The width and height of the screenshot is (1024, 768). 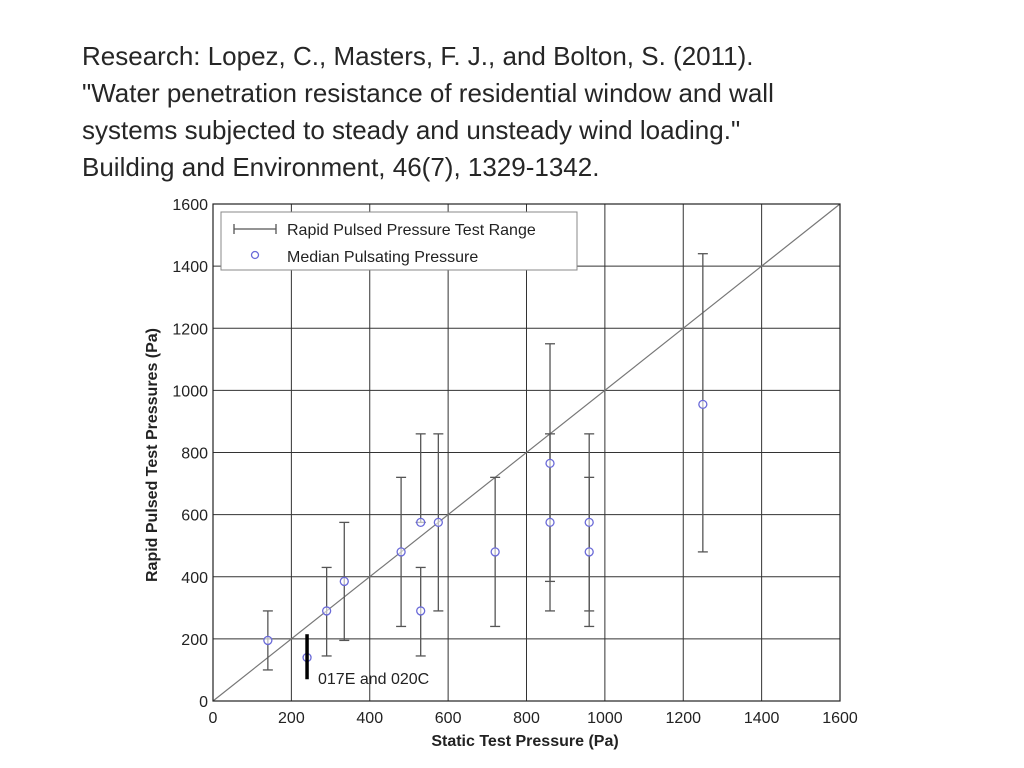 I want to click on x-tick-label: 1000, so click(x=605, y=718).